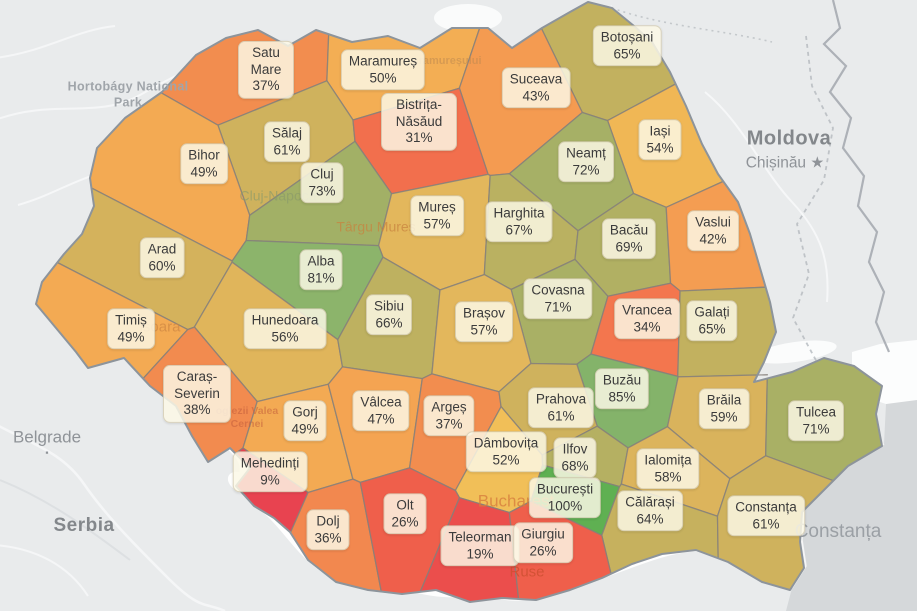 This screenshot has height=611, width=917. What do you see at coordinates (727, 332) in the screenshot?
I see `county-galati: Galați 65%` at bounding box center [727, 332].